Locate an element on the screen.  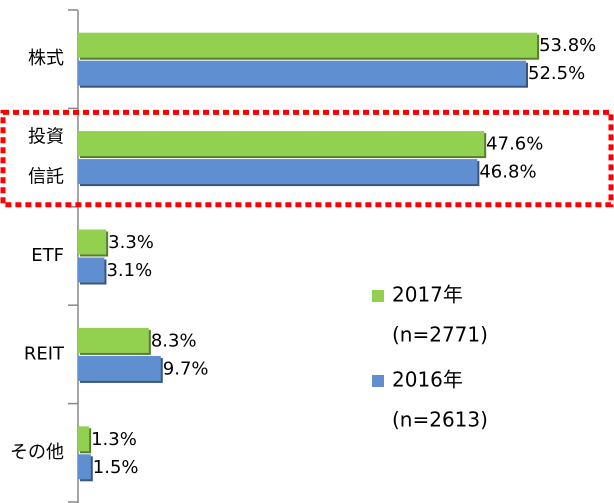
value-label: 3.3% is located at coordinates (131, 242).